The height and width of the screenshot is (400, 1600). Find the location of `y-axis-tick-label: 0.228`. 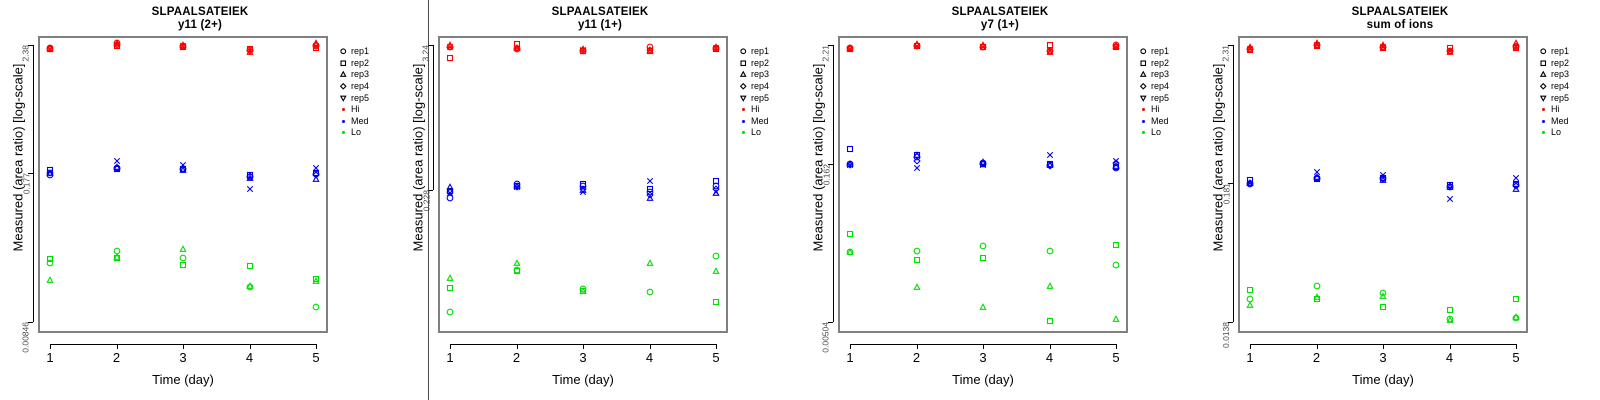

y-axis-tick-label: 0.228 is located at coordinates (426, 201).